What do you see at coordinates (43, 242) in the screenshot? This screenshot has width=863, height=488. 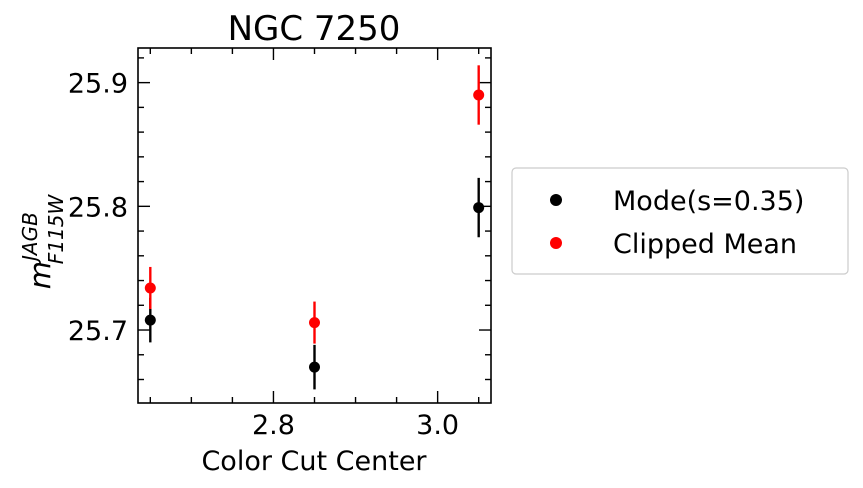 I see `y-axis-label: mJAGB F115W` at bounding box center [43, 242].